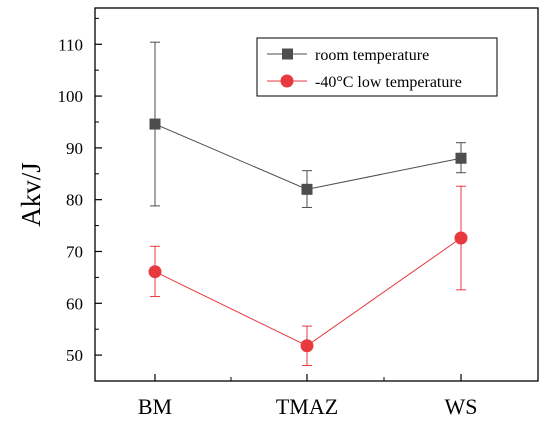 This screenshot has height=423, width=550. Describe the element at coordinates (307, 406) in the screenshot. I see `x-tick-label: TMAZ` at that location.